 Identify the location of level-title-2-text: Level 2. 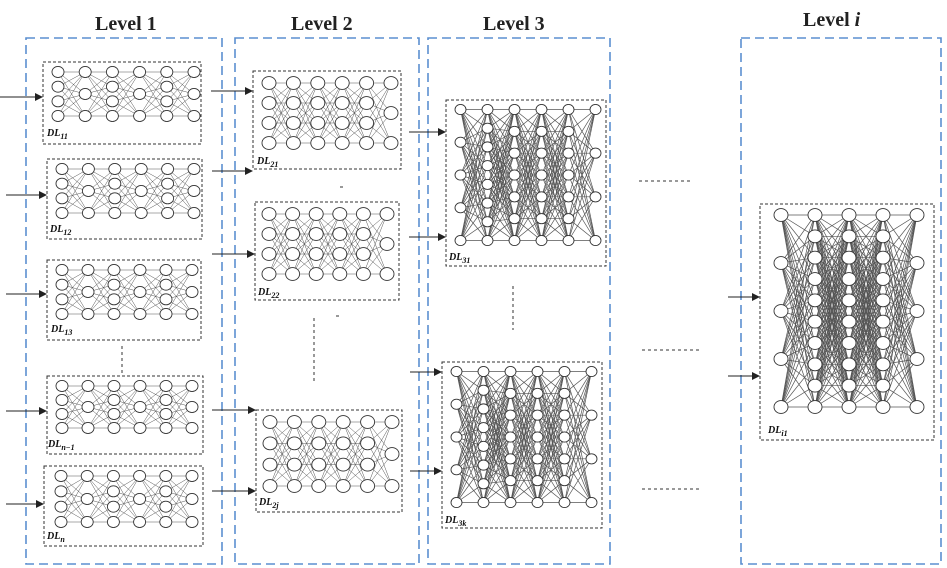
(322, 24).